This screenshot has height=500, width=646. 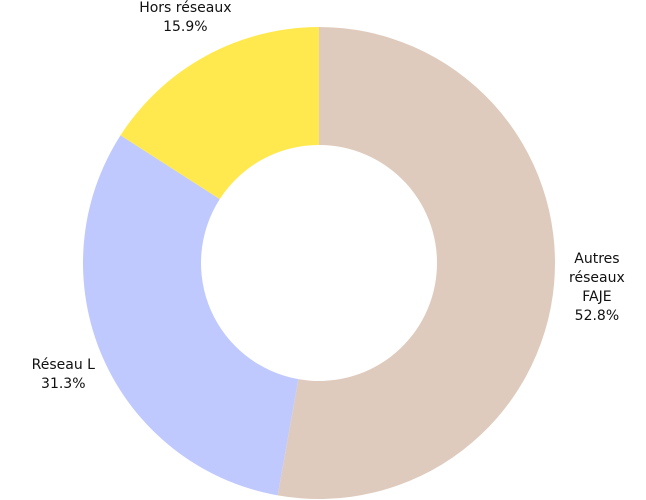 I want to click on category-label: Hors réseaux, so click(x=185, y=8).